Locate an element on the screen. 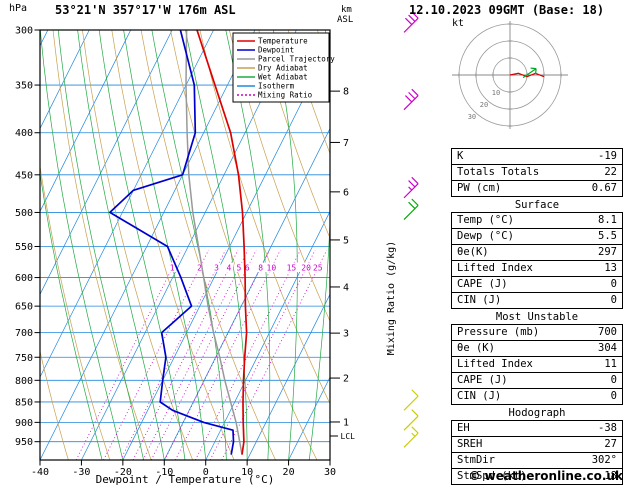 The image size is (629, 486). svg-text: Temperature is located at coordinates (283, 41).